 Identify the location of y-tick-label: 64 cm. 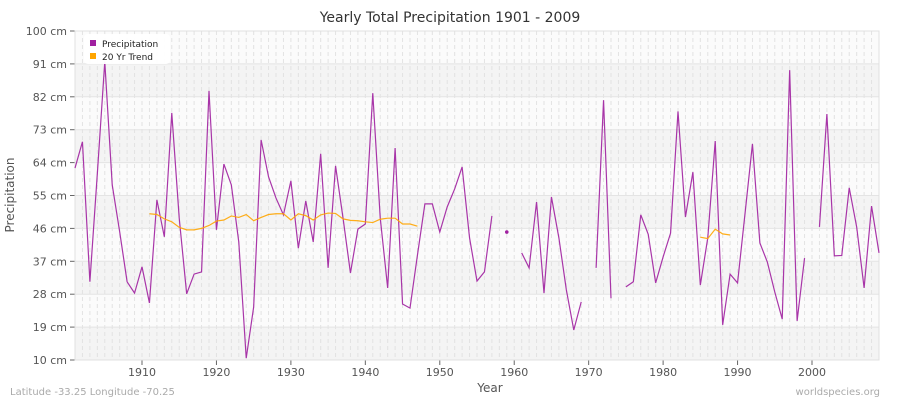
(50, 163).